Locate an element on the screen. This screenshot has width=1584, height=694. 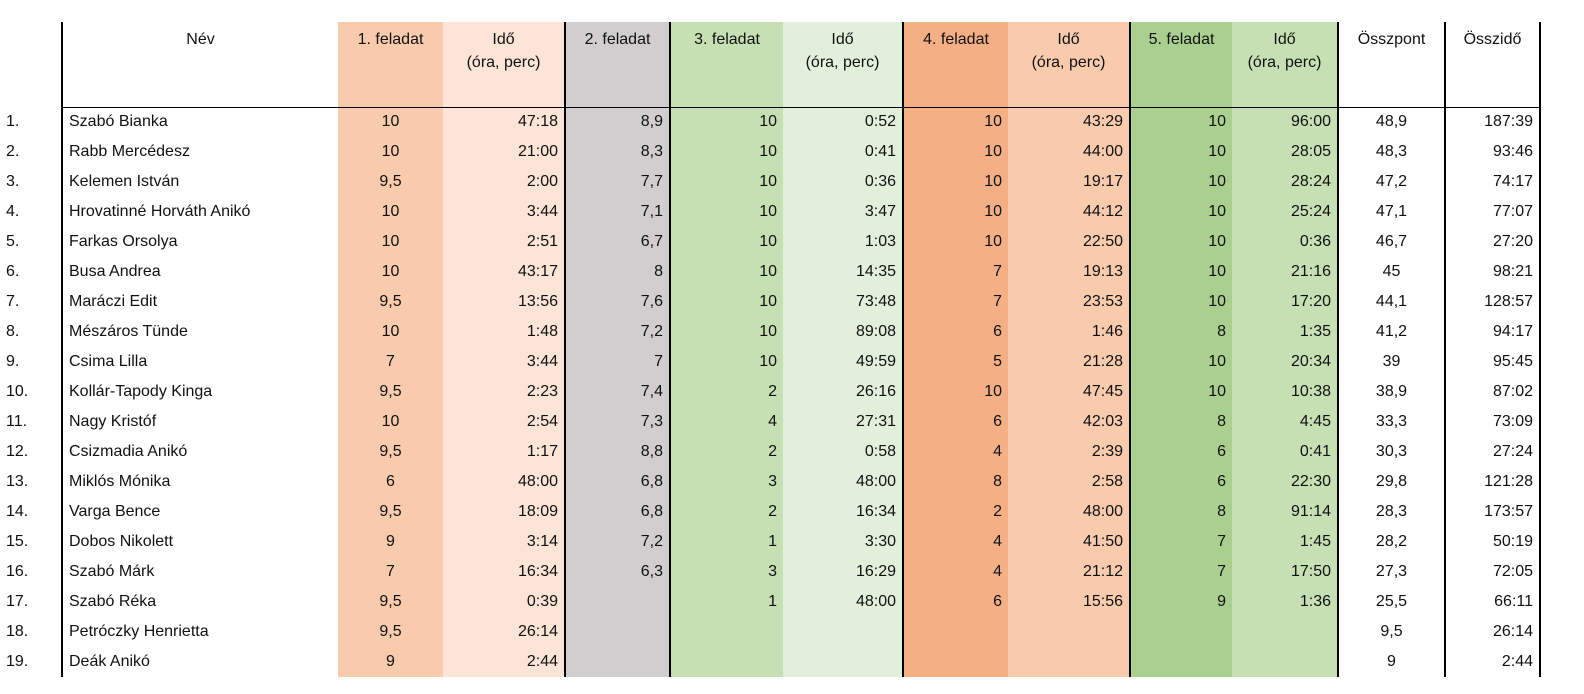
name-cell: Farkas Orsolya is located at coordinates (199, 242).